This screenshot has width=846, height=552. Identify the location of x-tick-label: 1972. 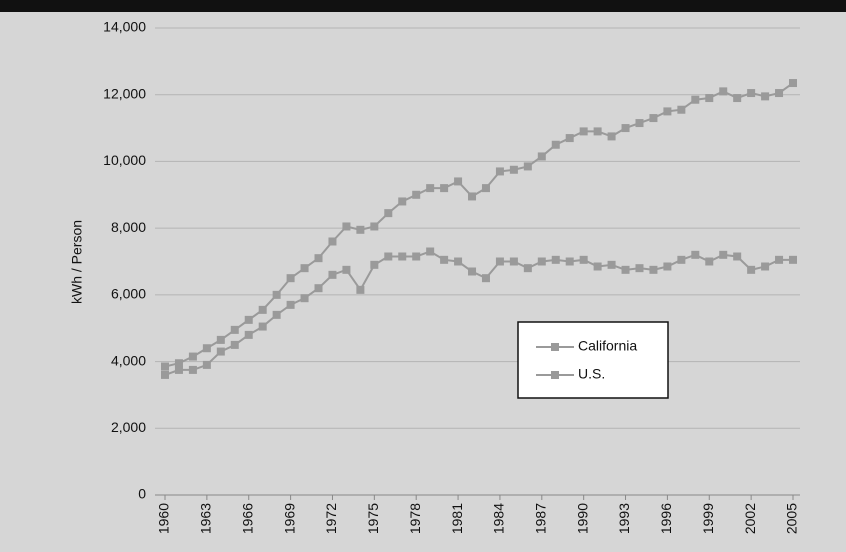
(331, 518).